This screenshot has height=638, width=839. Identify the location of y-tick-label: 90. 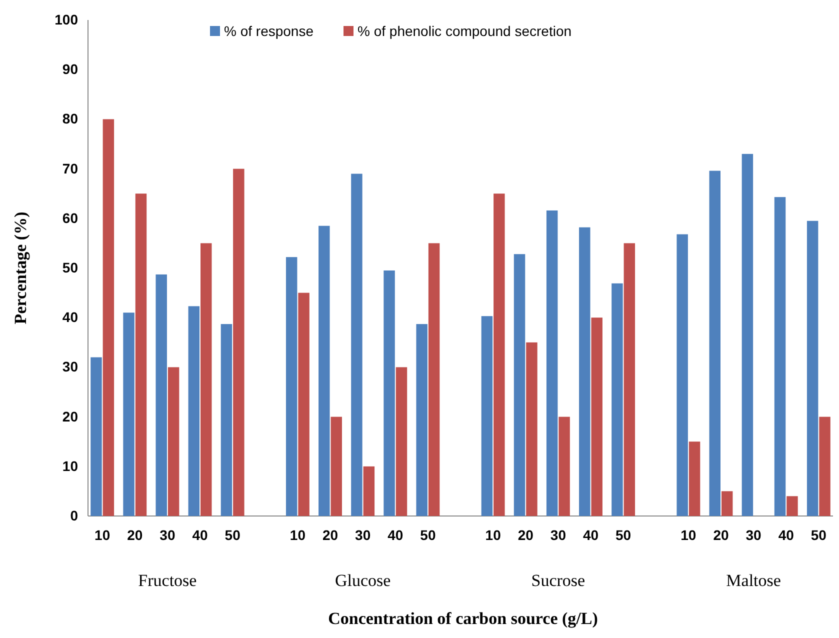
(70, 69).